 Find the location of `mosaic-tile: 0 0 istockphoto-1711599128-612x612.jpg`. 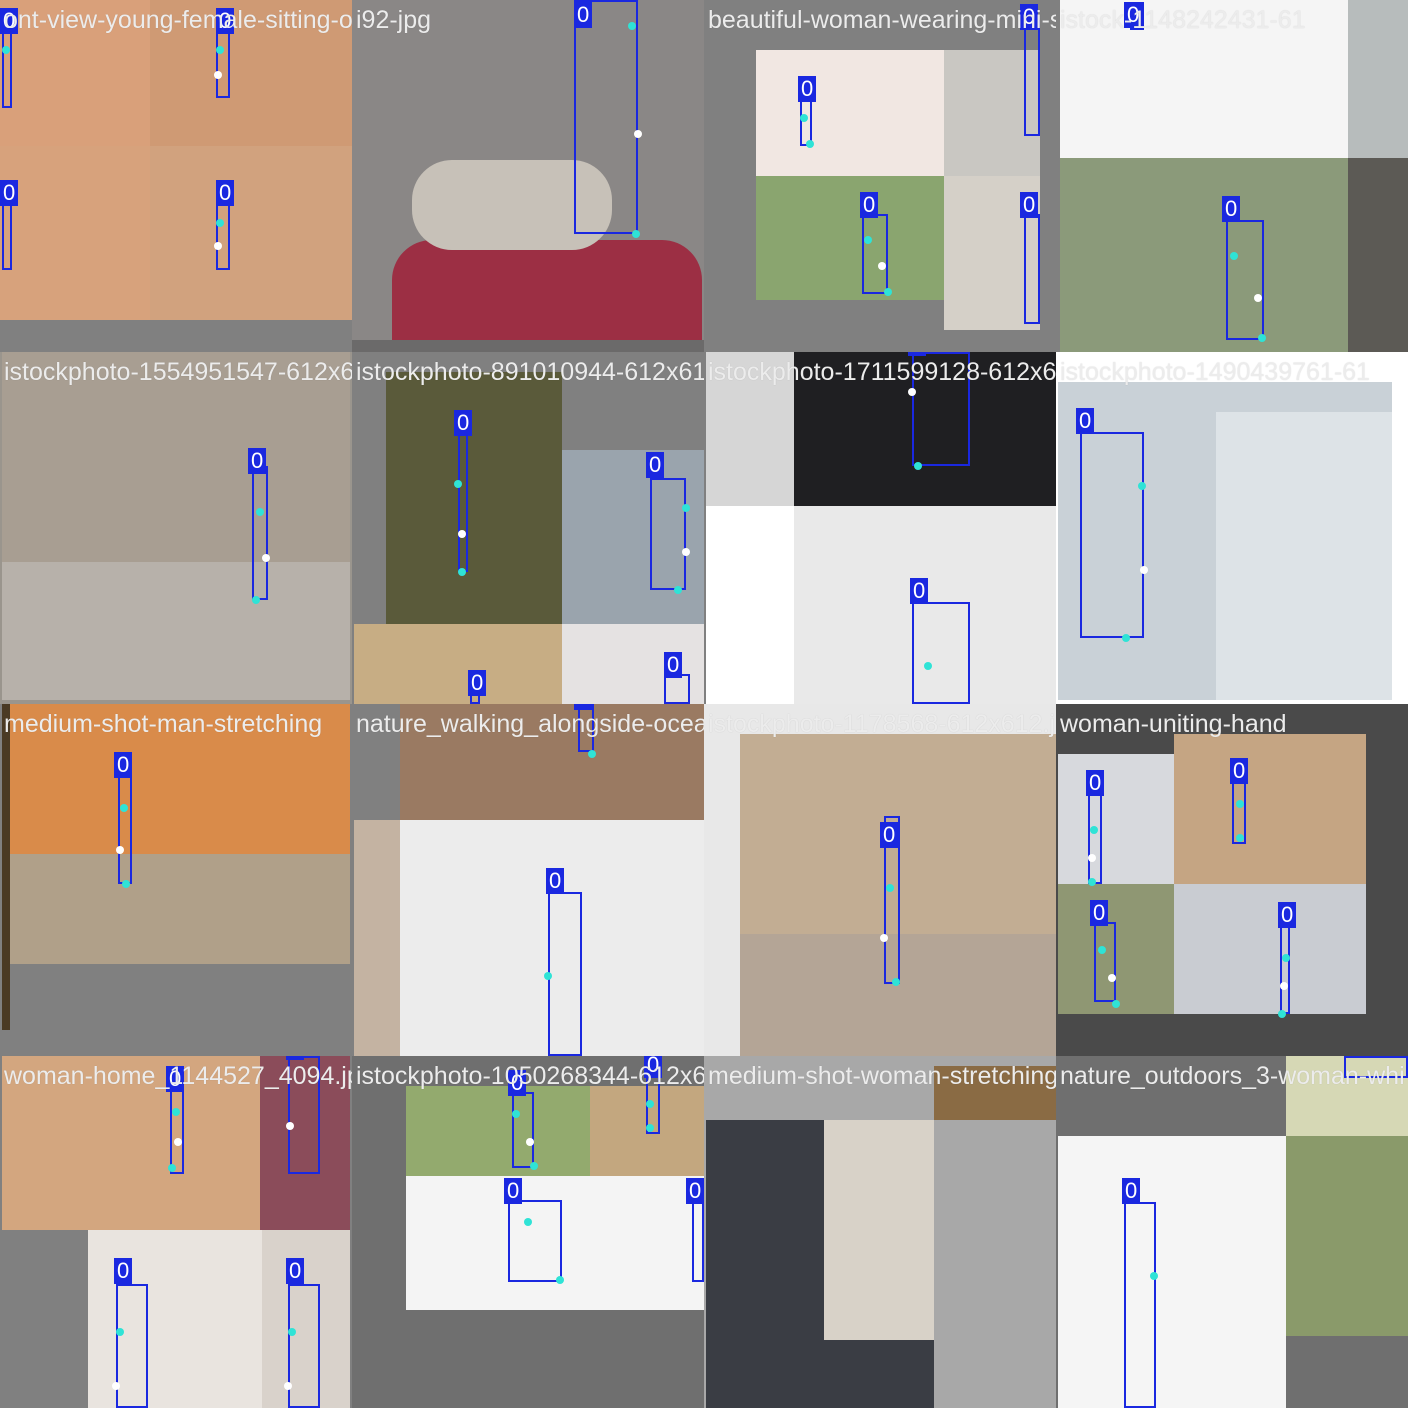

mosaic-tile: 0 0 istockphoto-1711599128-612x612.jpg is located at coordinates (880, 528).